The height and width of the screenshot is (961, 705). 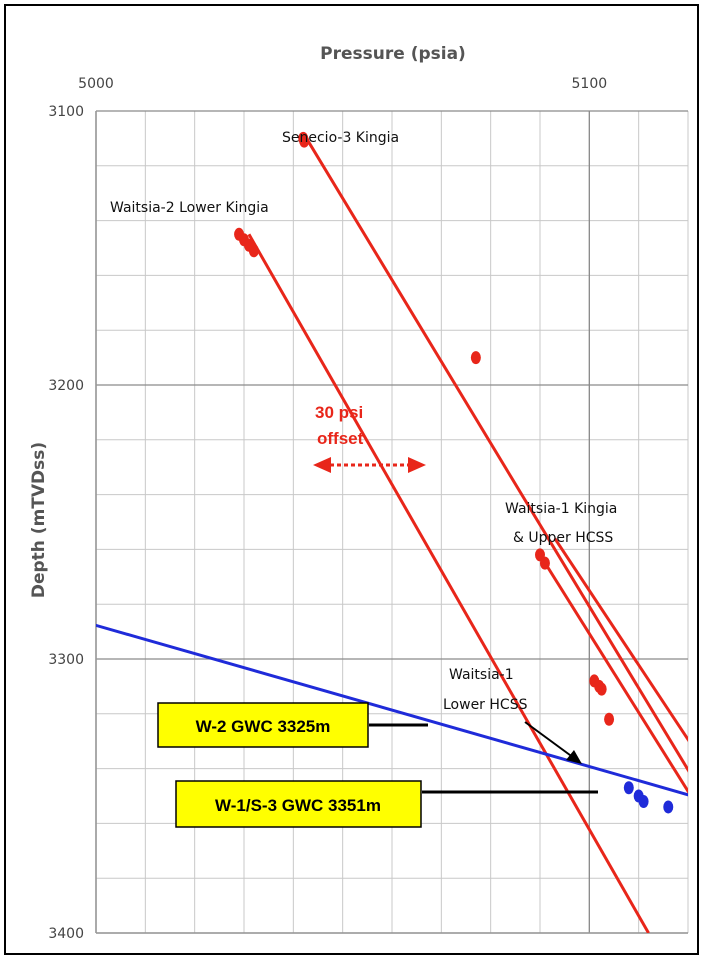 What do you see at coordinates (96, 84) in the screenshot?
I see `x-tick-label: 5000` at bounding box center [96, 84].